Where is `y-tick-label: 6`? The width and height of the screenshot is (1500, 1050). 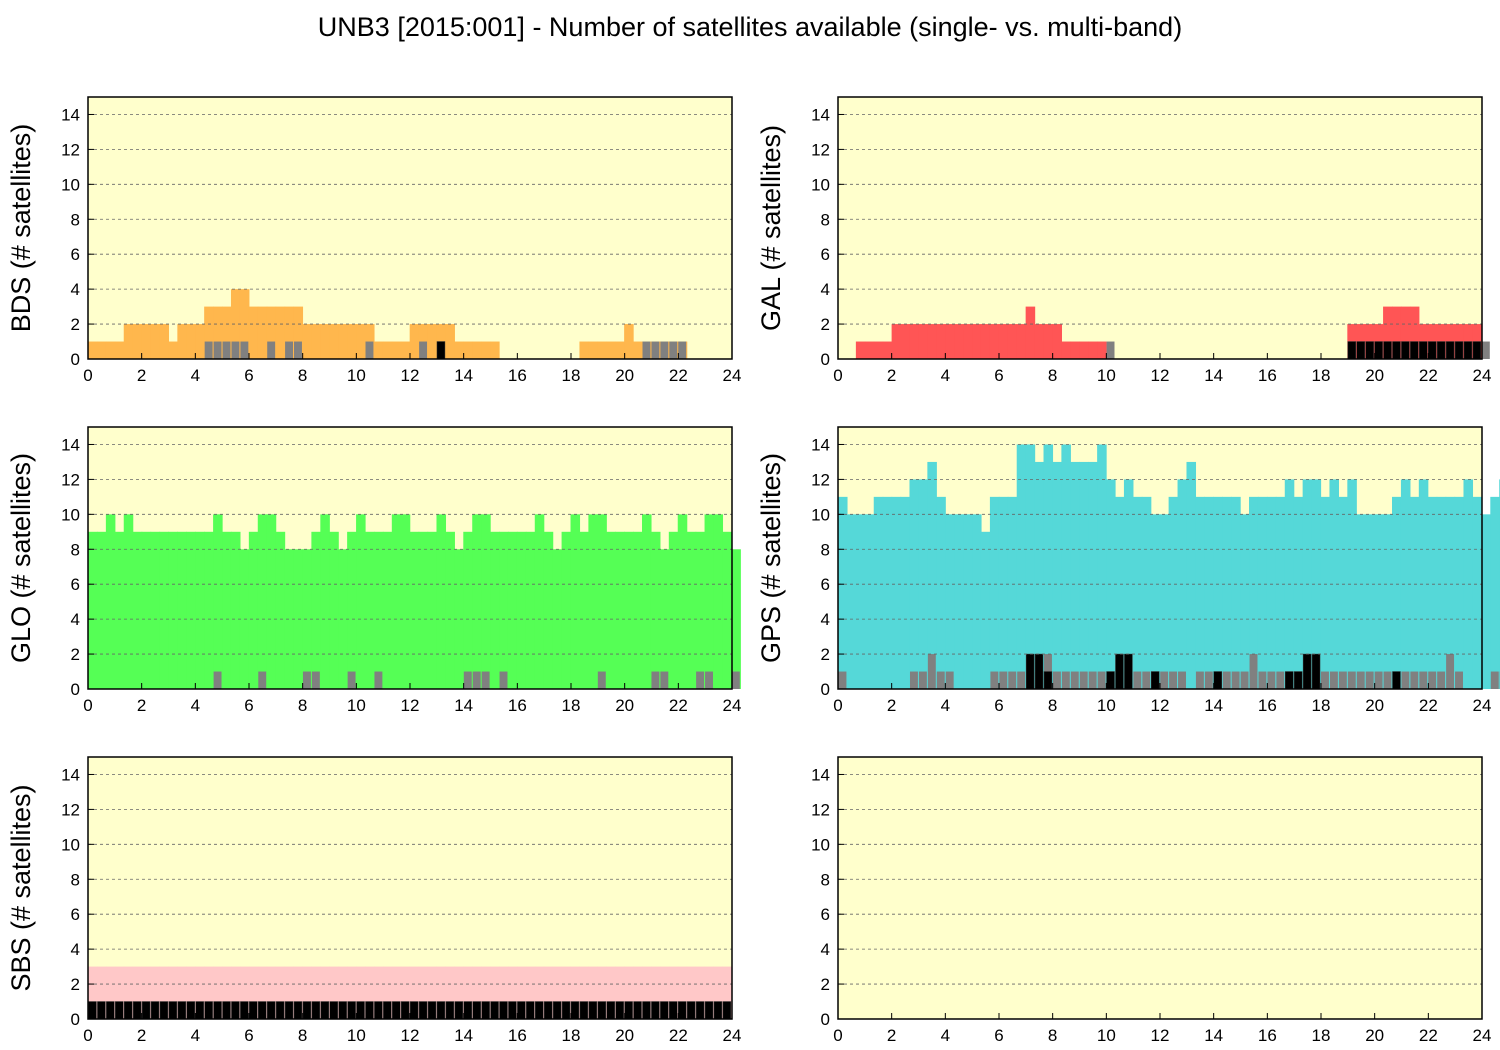 y-tick-label: 6 is located at coordinates (825, 584).